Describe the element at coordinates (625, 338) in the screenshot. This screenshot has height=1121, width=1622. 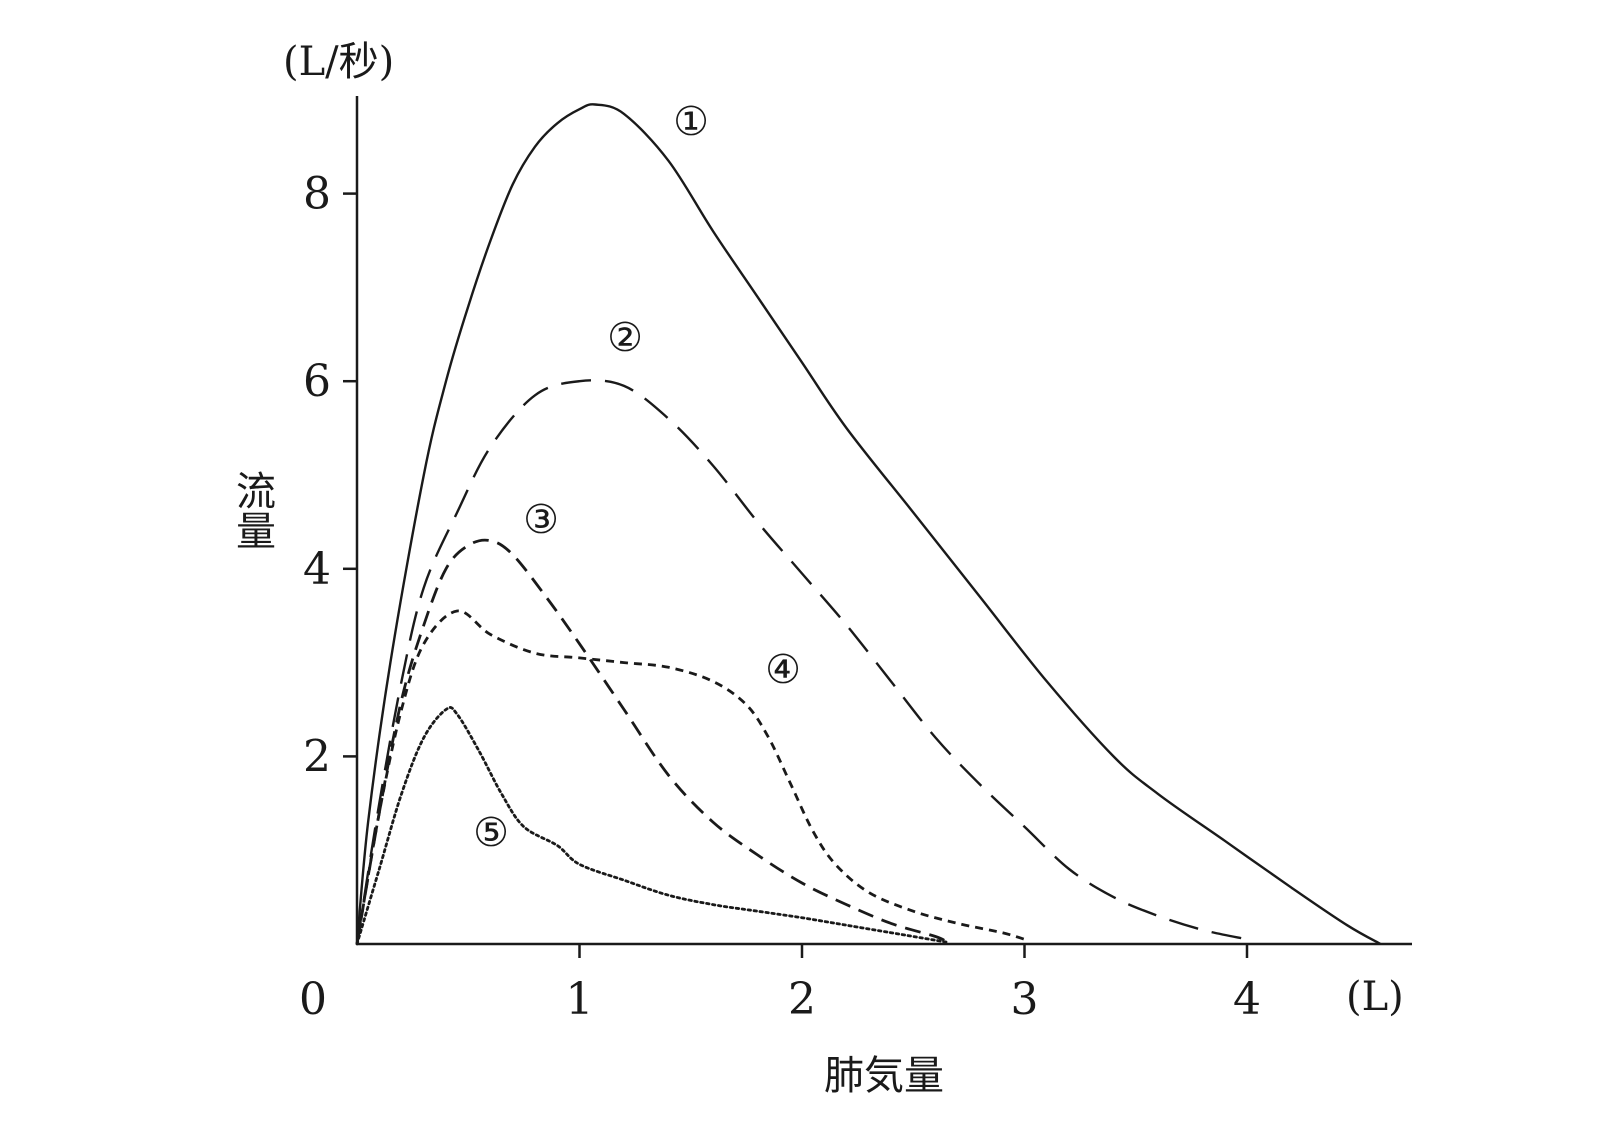
I see `series-label-curve-2: ②` at that location.